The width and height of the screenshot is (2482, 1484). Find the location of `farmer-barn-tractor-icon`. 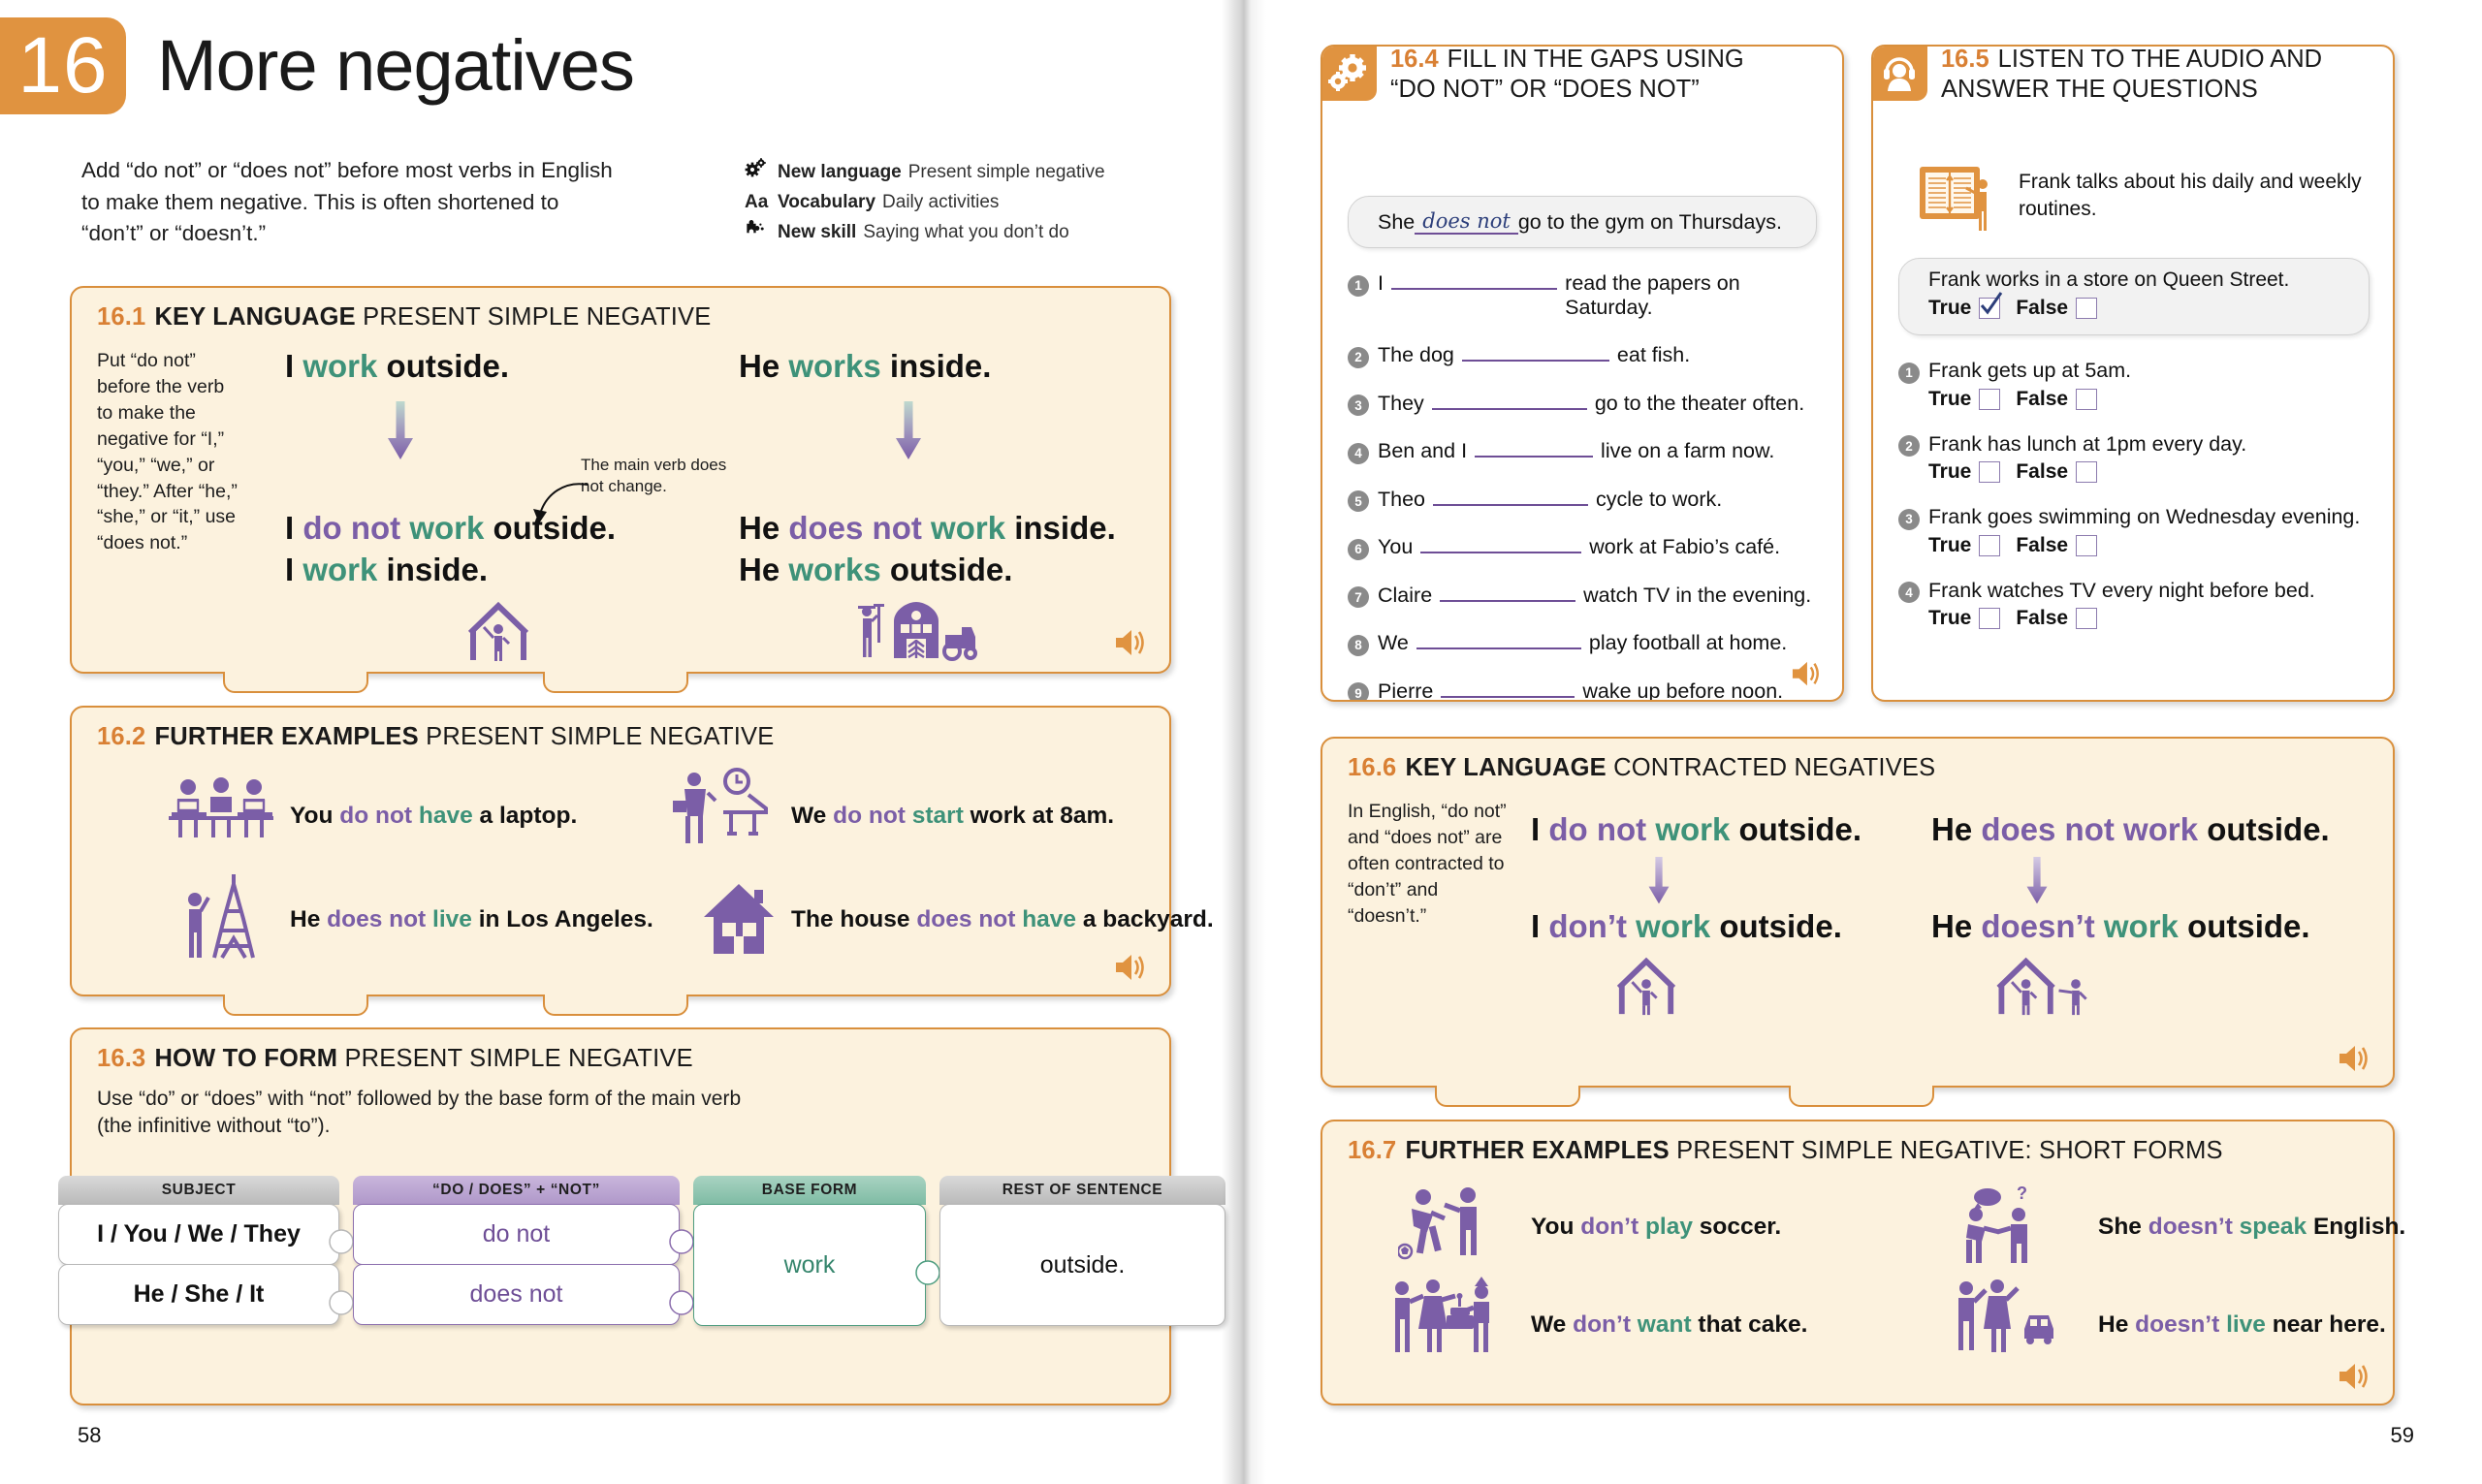

farmer-barn-tractor-icon is located at coordinates (917, 631).